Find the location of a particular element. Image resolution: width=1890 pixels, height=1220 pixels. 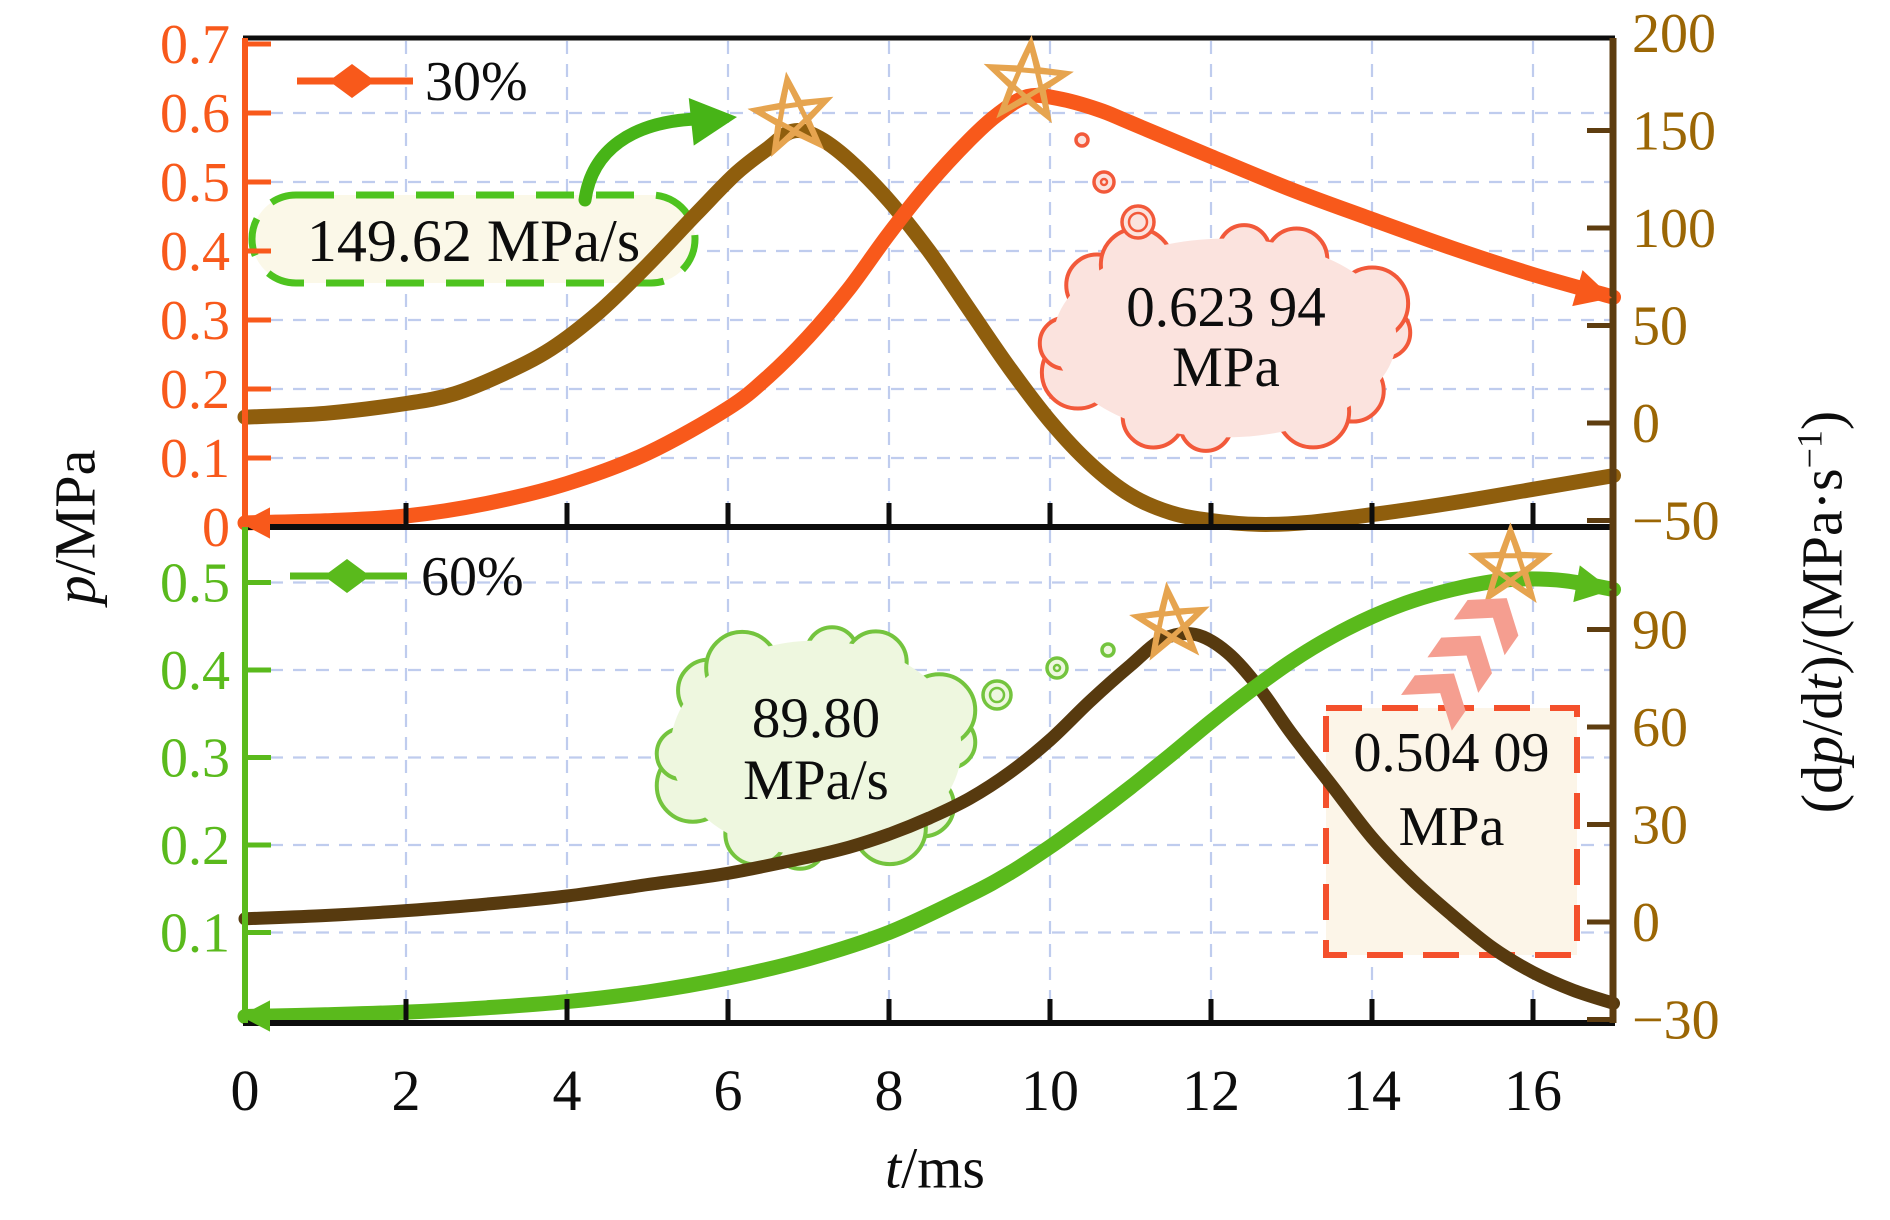

left-axis-title: p/MPa is located at coordinates (75, 527).